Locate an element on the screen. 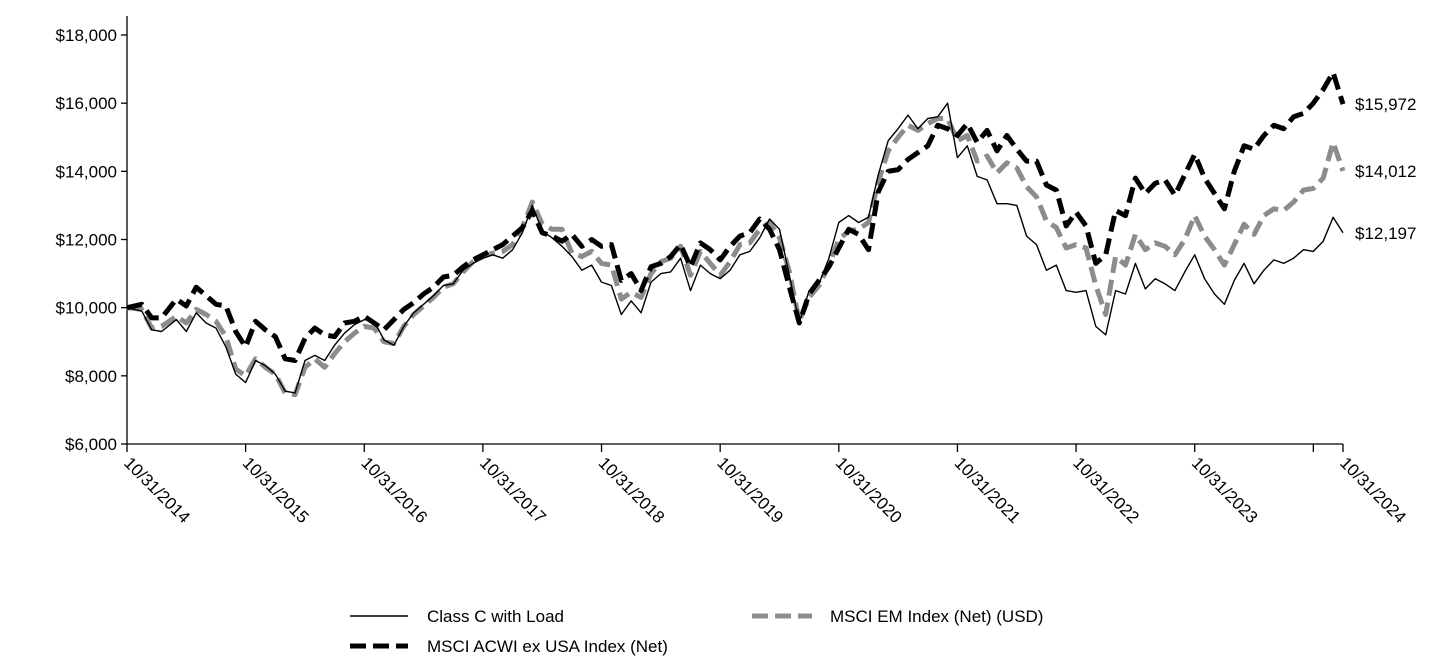 This screenshot has height=656, width=1434. y-tick-label: $18,000 is located at coordinates (86, 35).